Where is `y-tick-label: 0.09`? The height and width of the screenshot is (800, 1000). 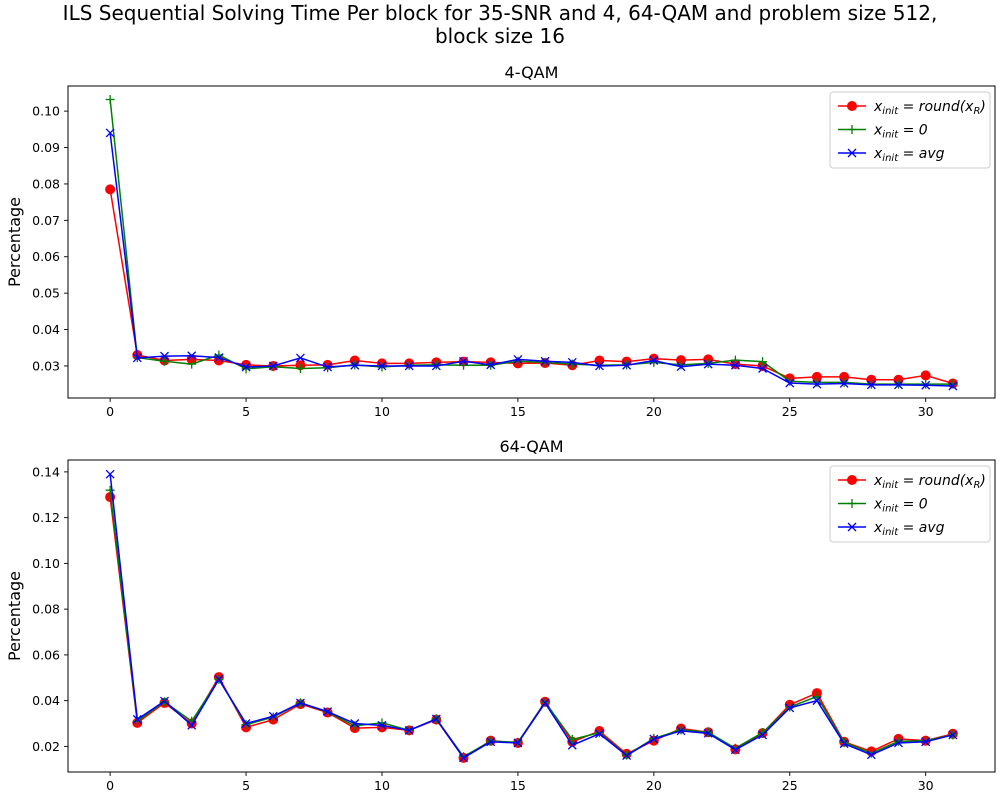
y-tick-label: 0.09 is located at coordinates (46, 147).